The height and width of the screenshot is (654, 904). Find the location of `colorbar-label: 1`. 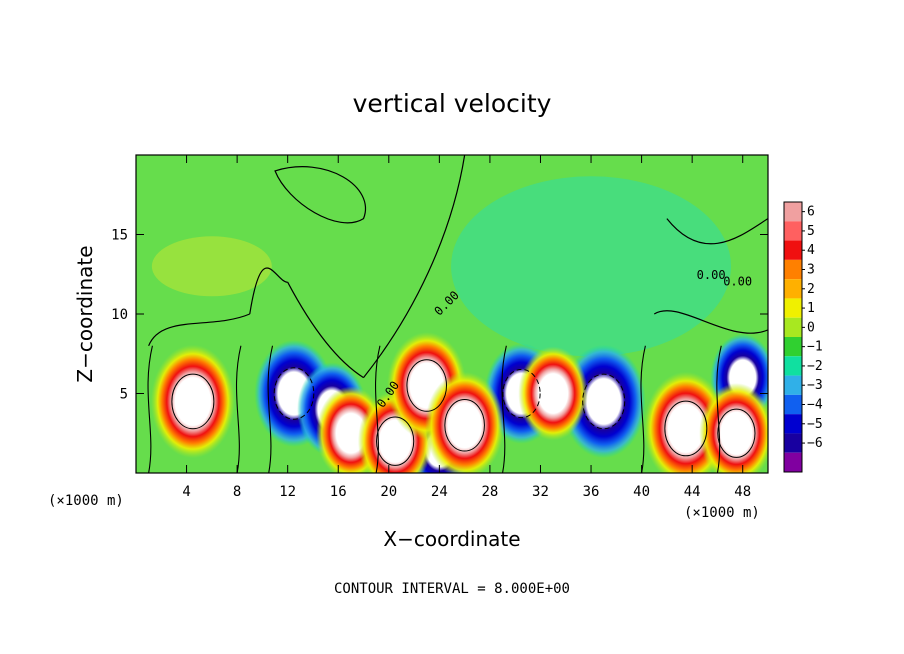

colorbar-label: 1 is located at coordinates (811, 308).